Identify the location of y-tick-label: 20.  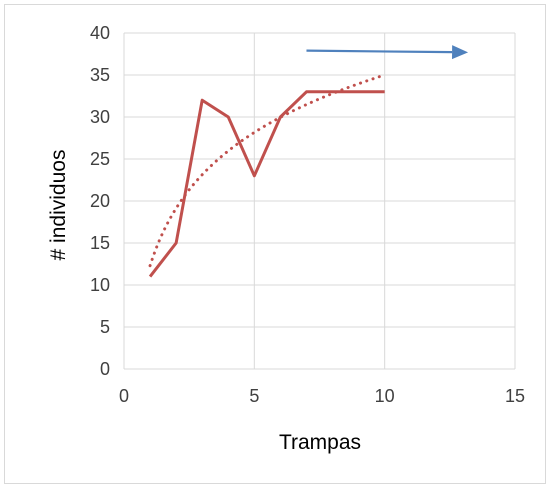
(100, 201).